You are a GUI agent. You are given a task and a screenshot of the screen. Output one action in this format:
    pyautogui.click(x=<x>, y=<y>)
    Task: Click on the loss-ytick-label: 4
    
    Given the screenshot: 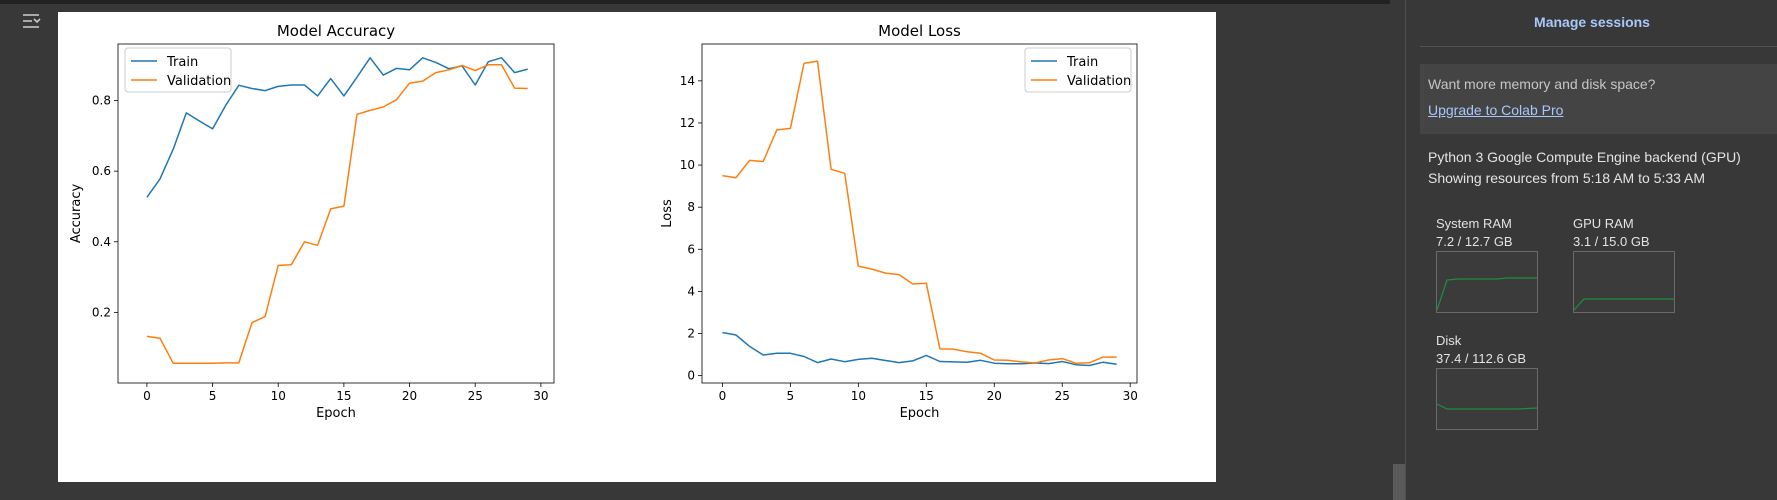 What is the action you would take?
    pyautogui.click(x=691, y=291)
    